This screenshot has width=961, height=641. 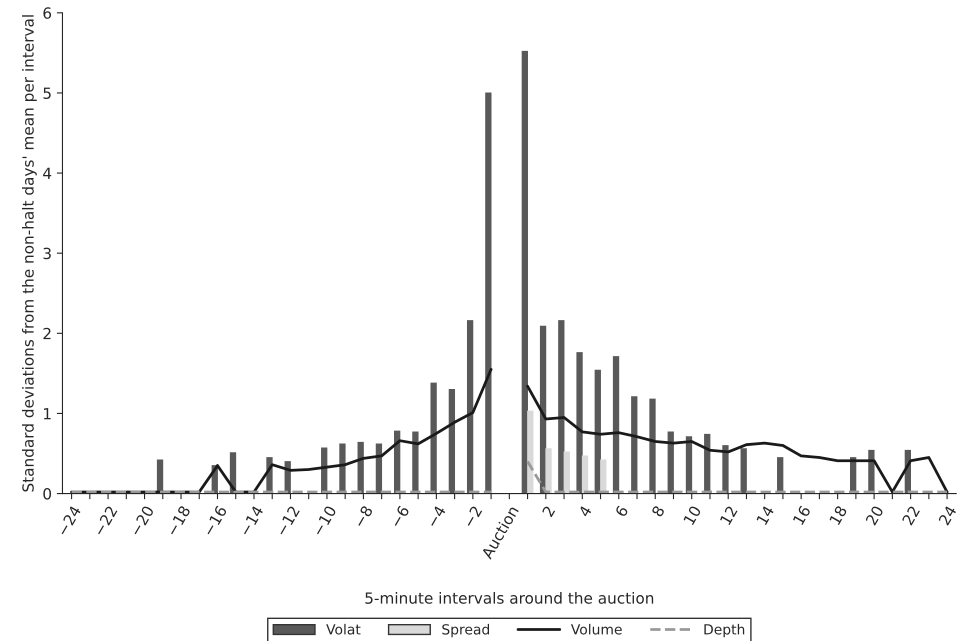 What do you see at coordinates (658, 511) in the screenshot?
I see `x-tick-label: 8` at bounding box center [658, 511].